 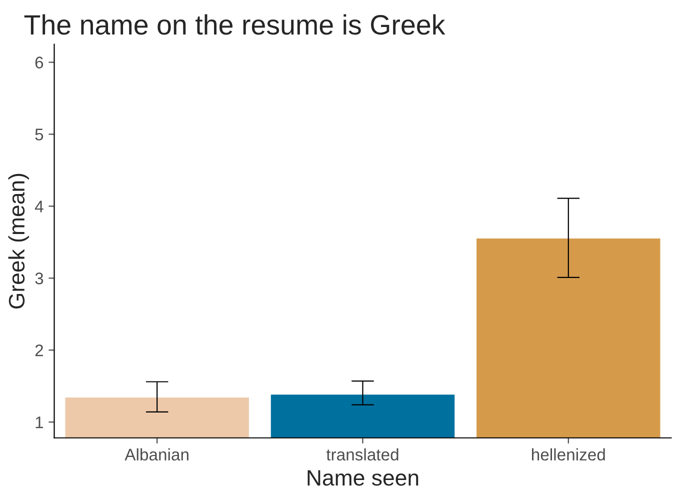 What do you see at coordinates (568, 454) in the screenshot?
I see `x-tick-label: hellenized` at bounding box center [568, 454].